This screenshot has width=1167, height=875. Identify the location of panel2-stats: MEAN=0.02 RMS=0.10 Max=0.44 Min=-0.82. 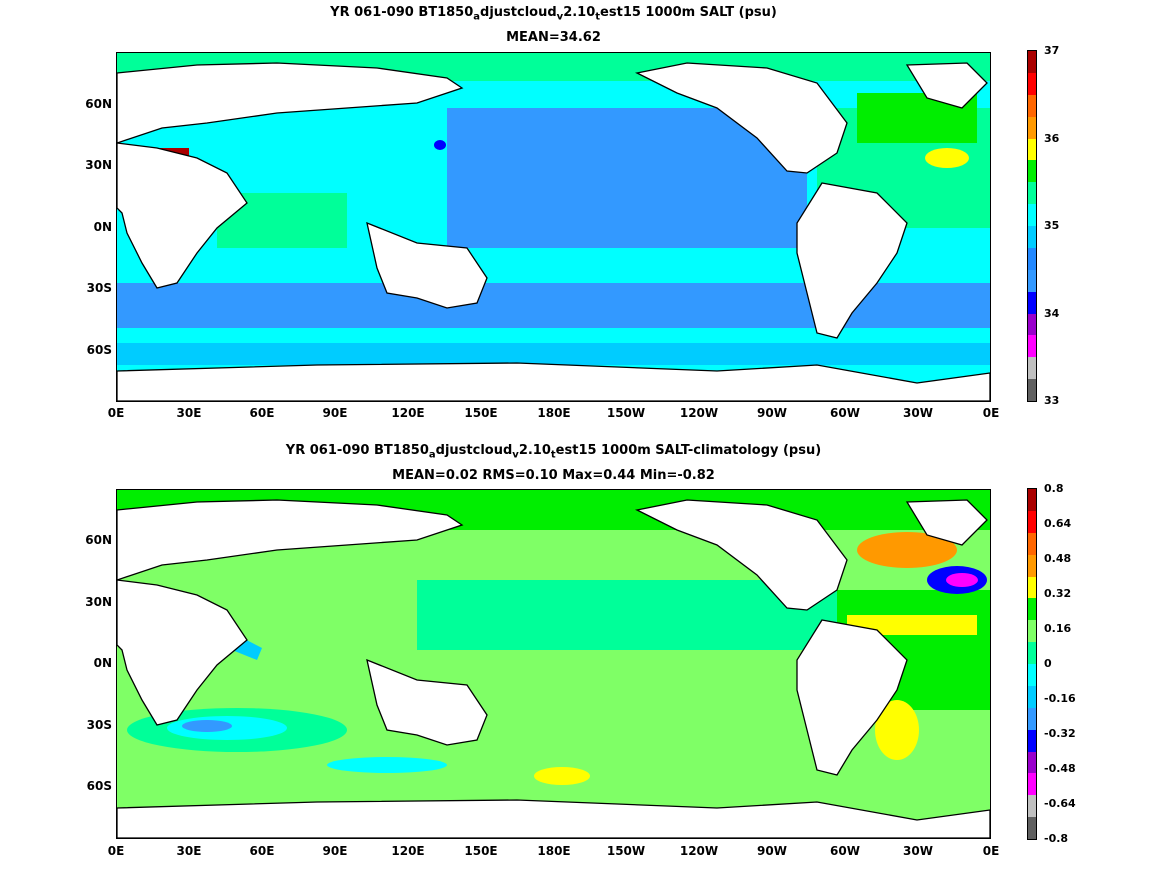
(553, 475).